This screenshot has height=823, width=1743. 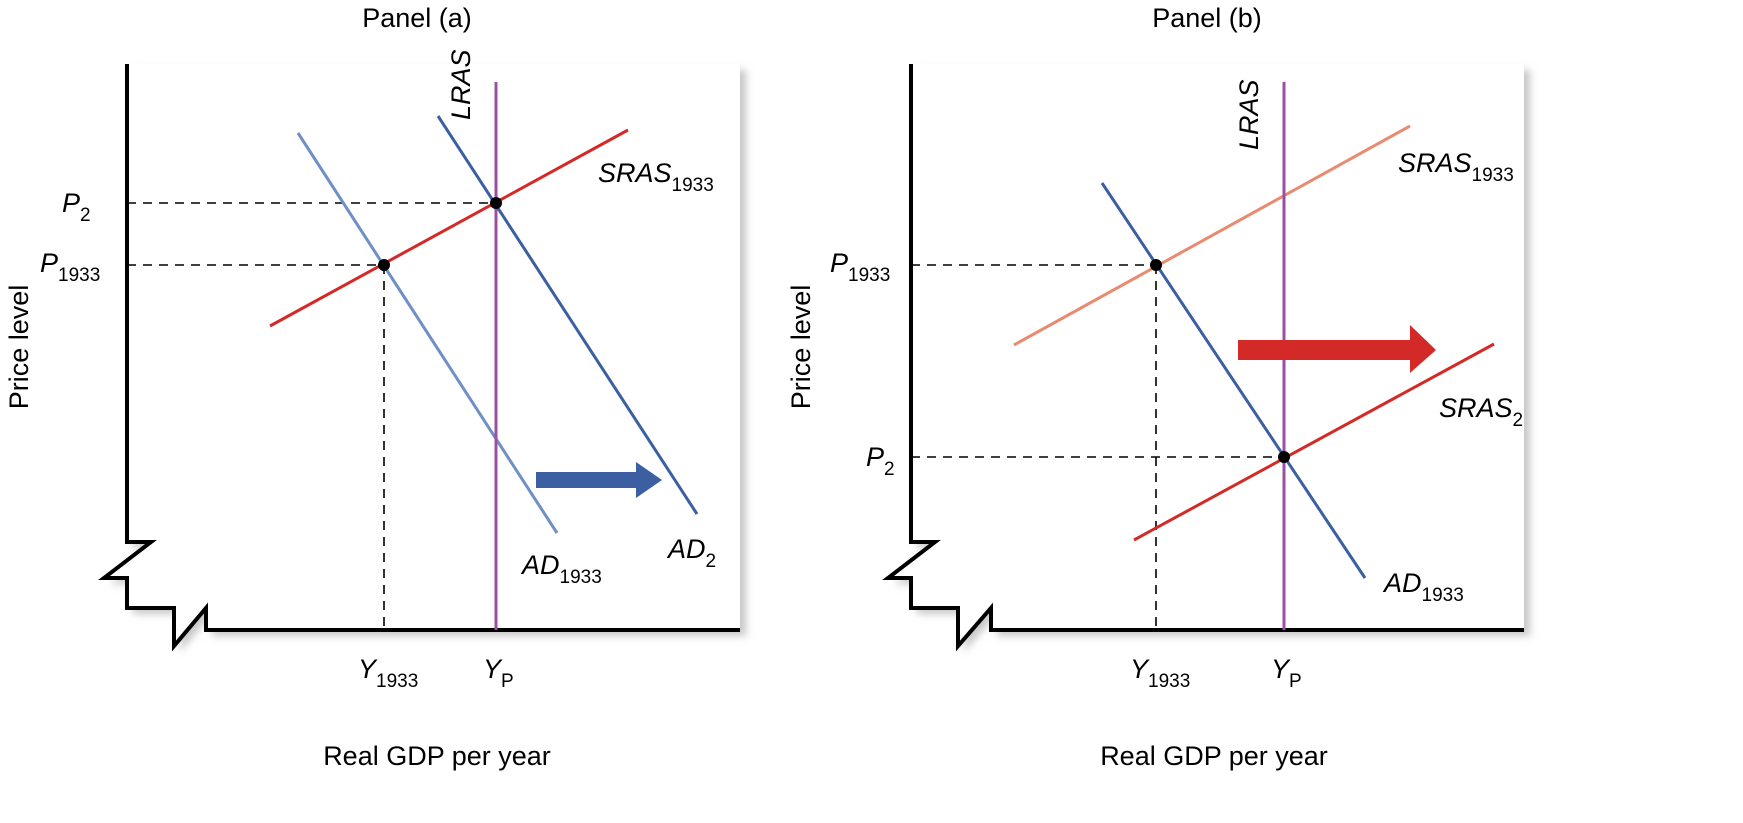 I want to click on panel-a-p2-label: P2, so click(x=76, y=207).